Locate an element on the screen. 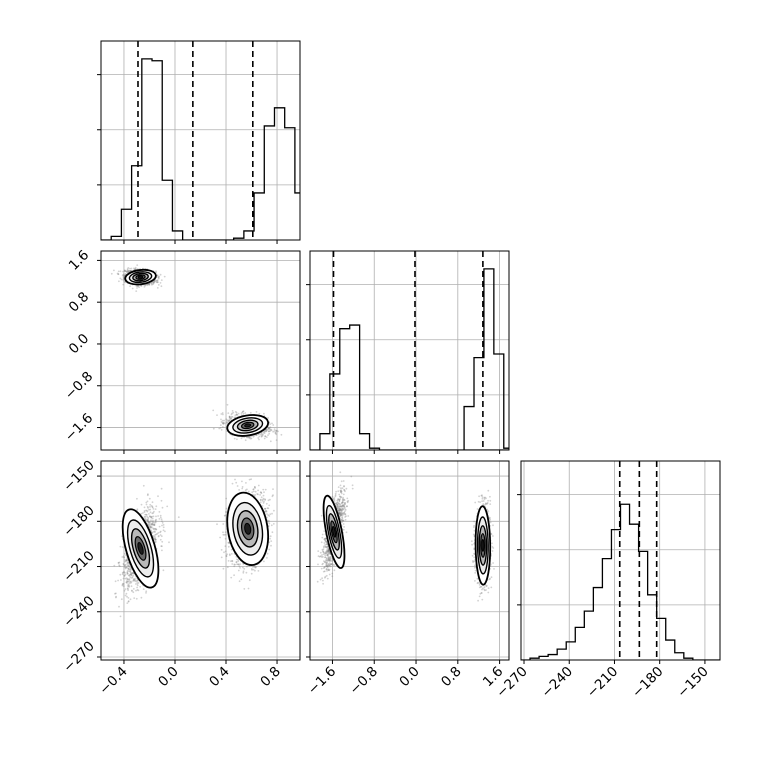 This screenshot has width=760, height=765. x-tick-label: −150 is located at coordinates (693, 683).